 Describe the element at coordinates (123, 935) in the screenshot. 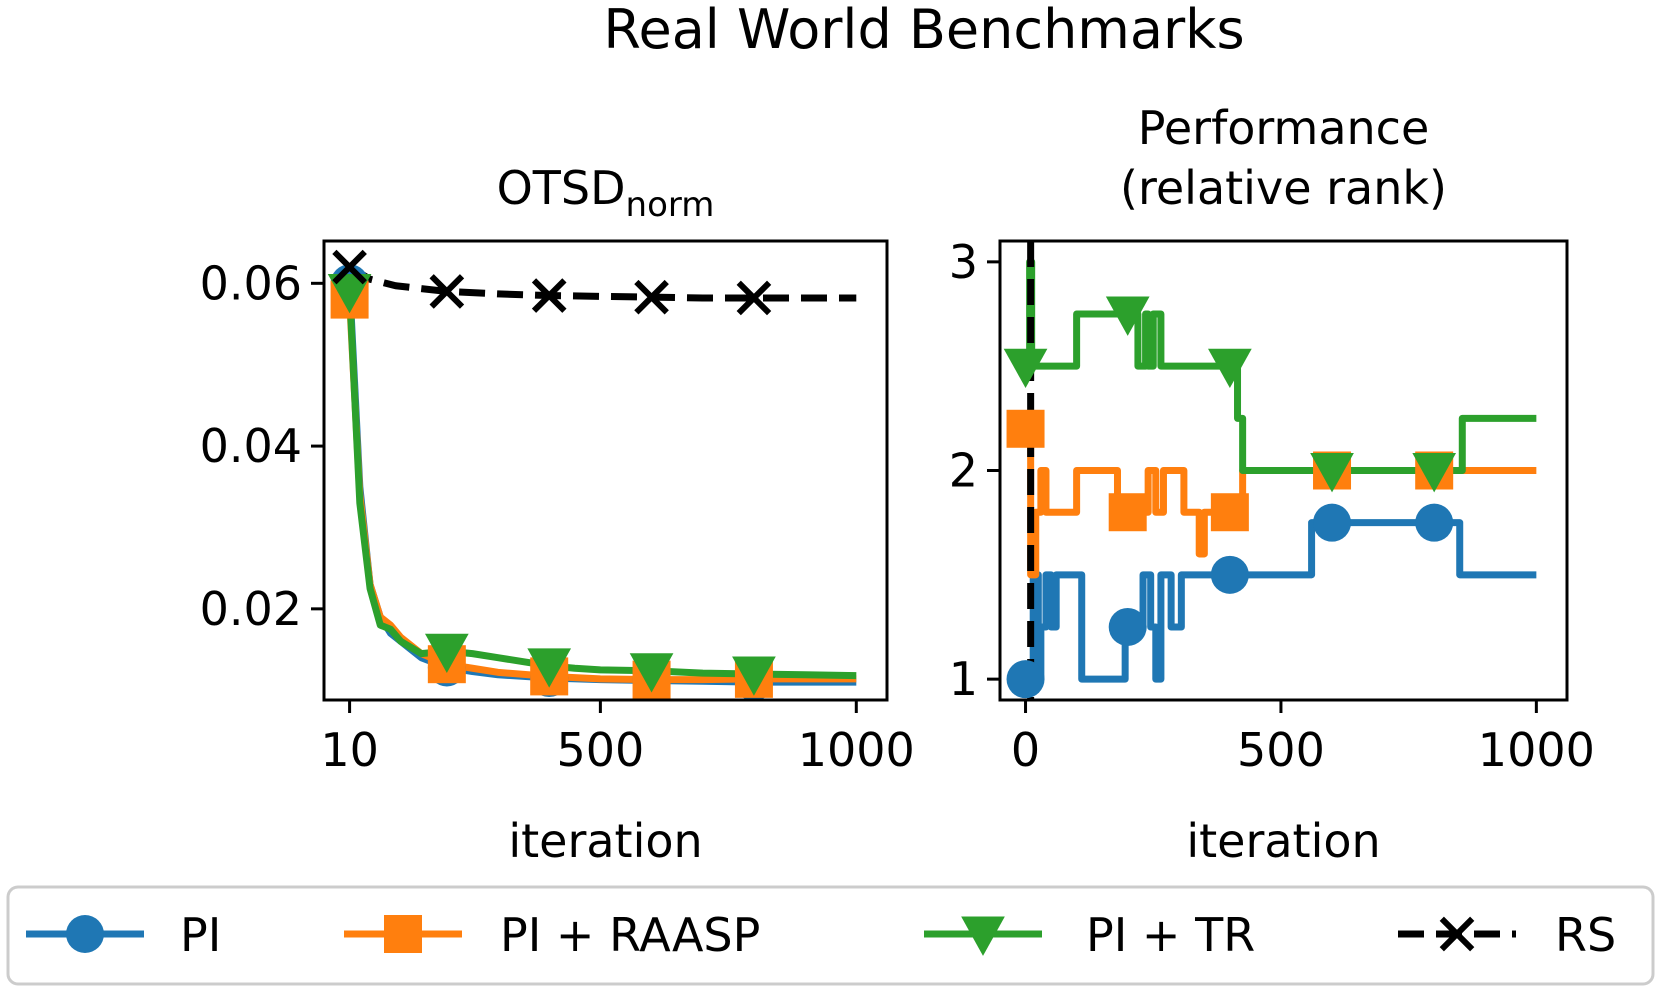

I see `legend-item-pi: PI` at that location.